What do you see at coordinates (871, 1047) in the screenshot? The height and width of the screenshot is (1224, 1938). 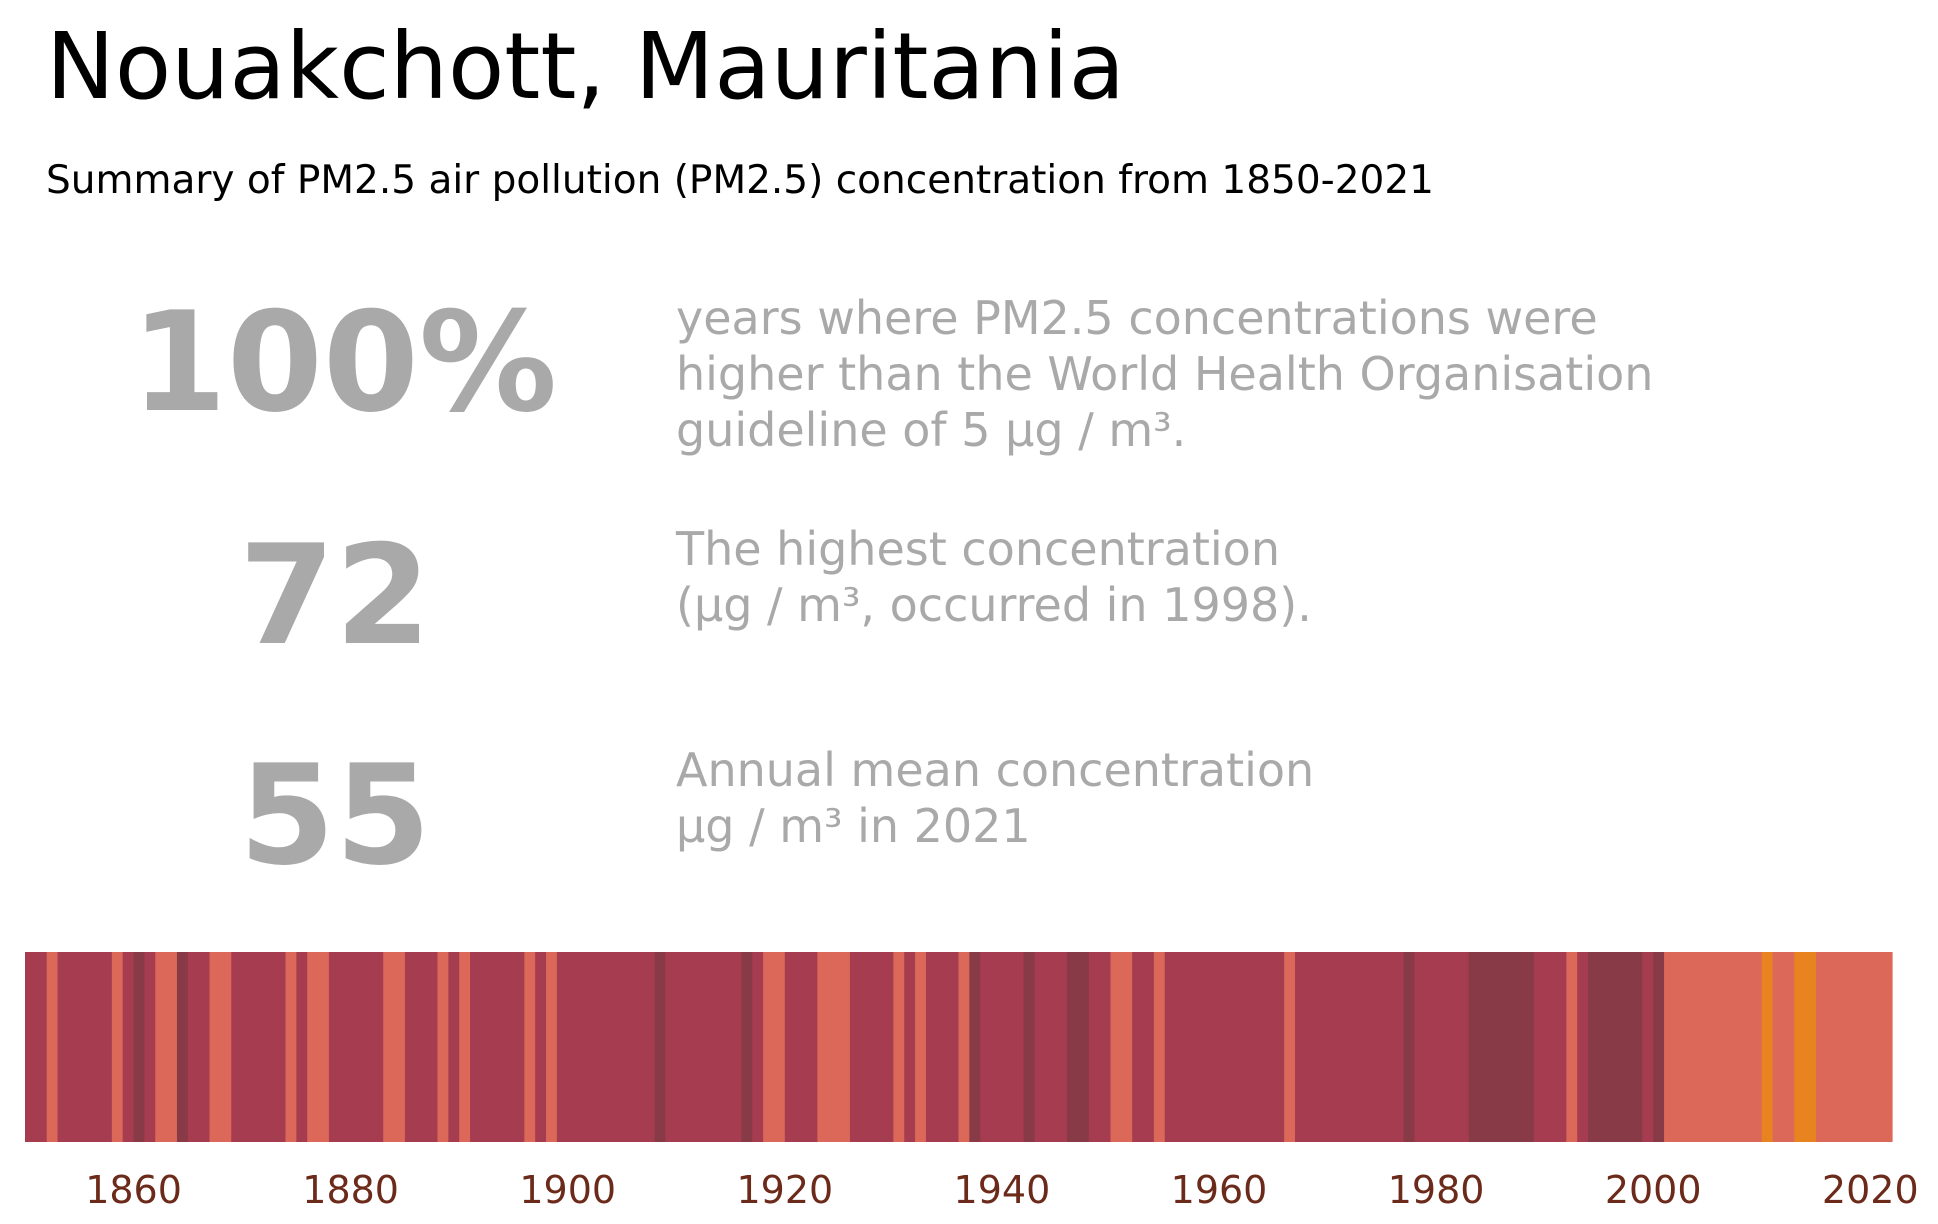 I see `stripe-1926` at bounding box center [871, 1047].